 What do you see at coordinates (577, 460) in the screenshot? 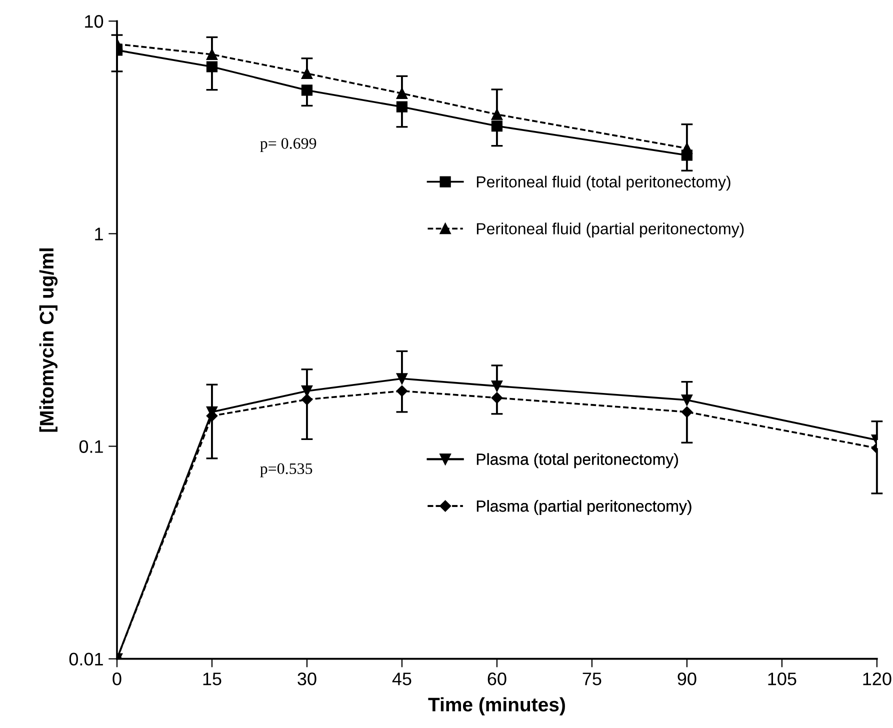
I see `legend-label: Plasma (total peritonectomy)` at bounding box center [577, 460].